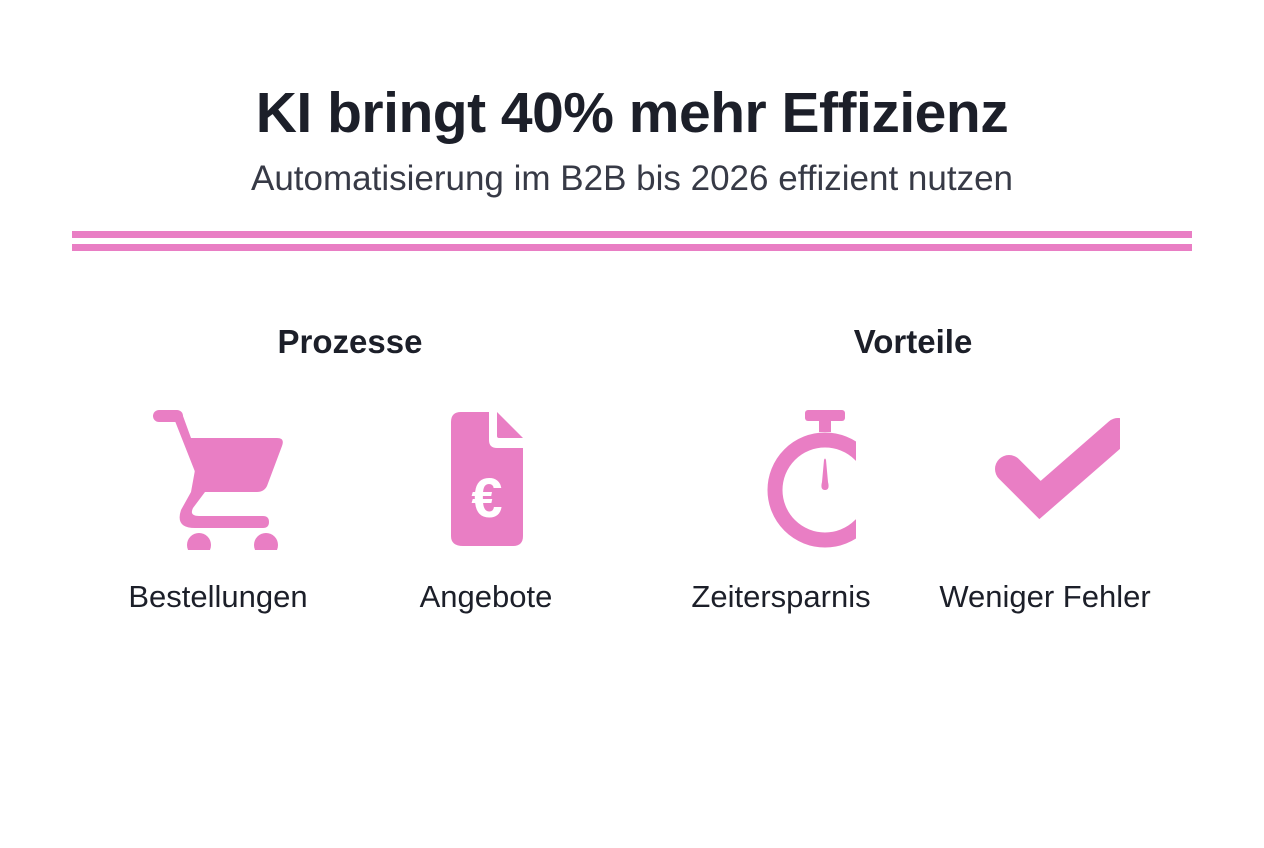  I want to click on checkmark-icon, so click(1045, 475).